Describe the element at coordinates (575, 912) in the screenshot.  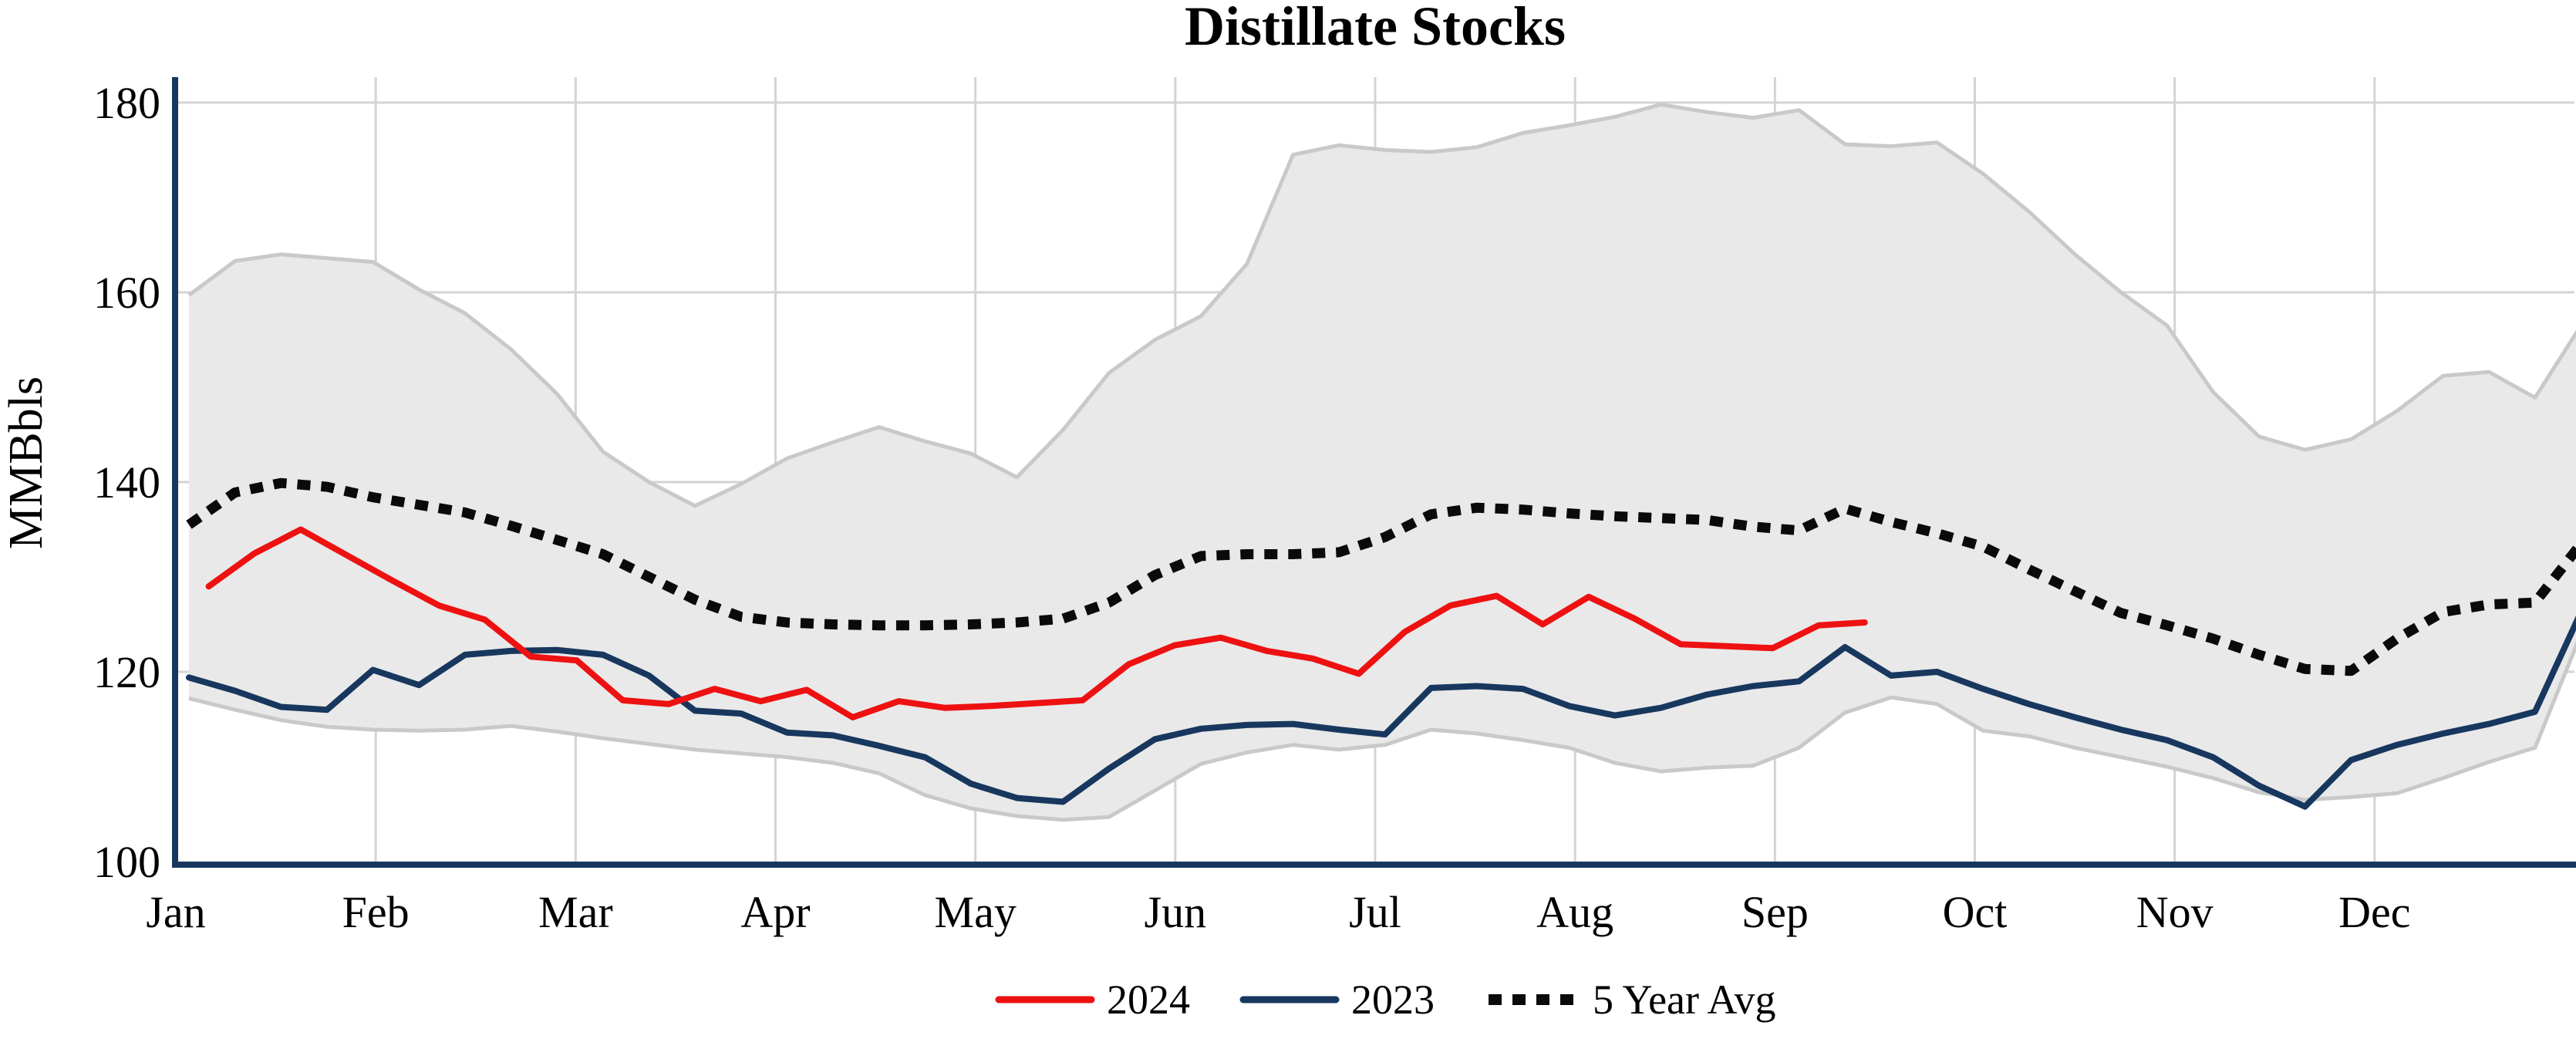
I see `x-tick-label: Mar` at that location.